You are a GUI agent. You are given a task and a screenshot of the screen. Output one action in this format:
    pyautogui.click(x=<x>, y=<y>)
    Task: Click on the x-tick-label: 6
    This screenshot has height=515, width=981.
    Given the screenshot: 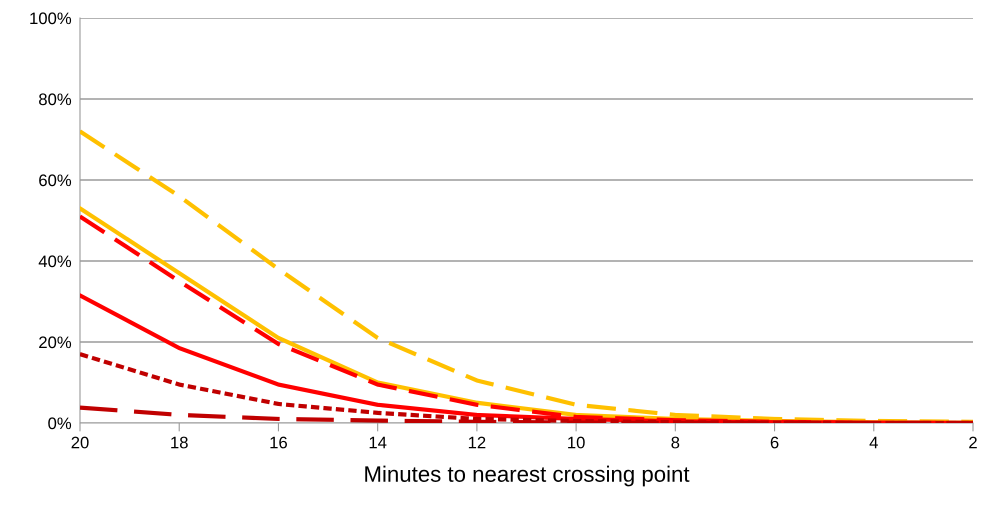 What is the action you would take?
    pyautogui.click(x=774, y=442)
    